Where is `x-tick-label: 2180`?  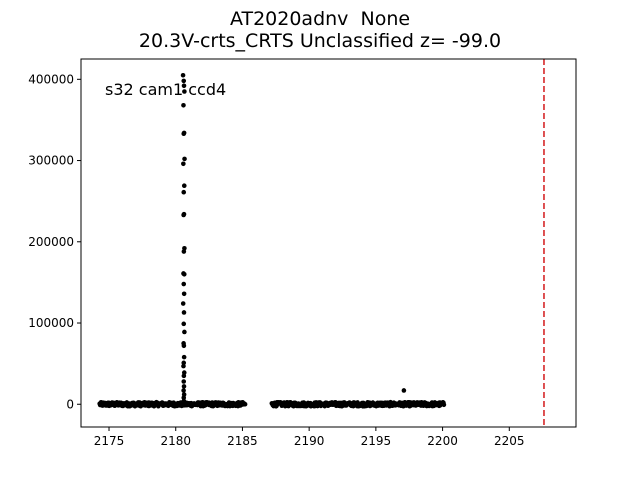 x-tick-label: 2180 is located at coordinates (175, 441).